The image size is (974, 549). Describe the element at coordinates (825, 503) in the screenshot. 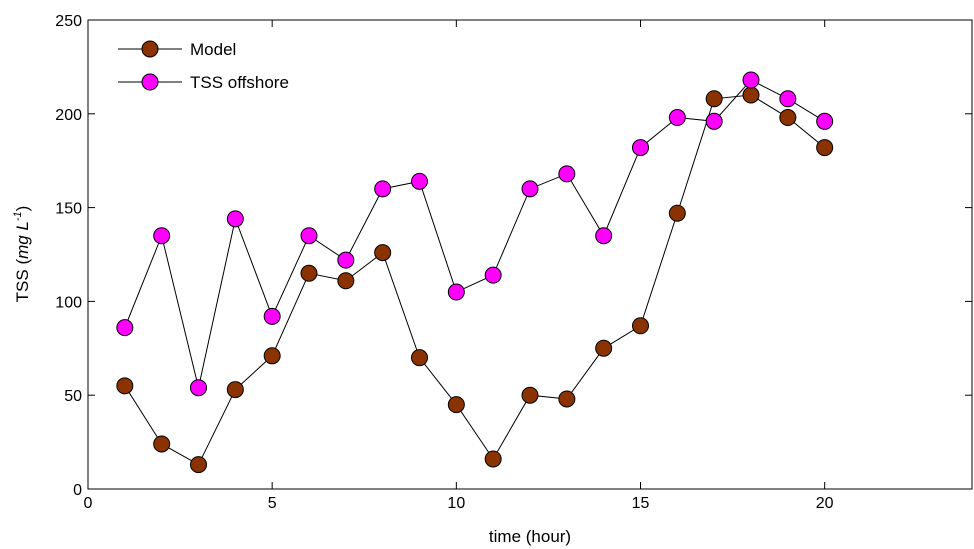

I see `x-tick-label: 20` at that location.